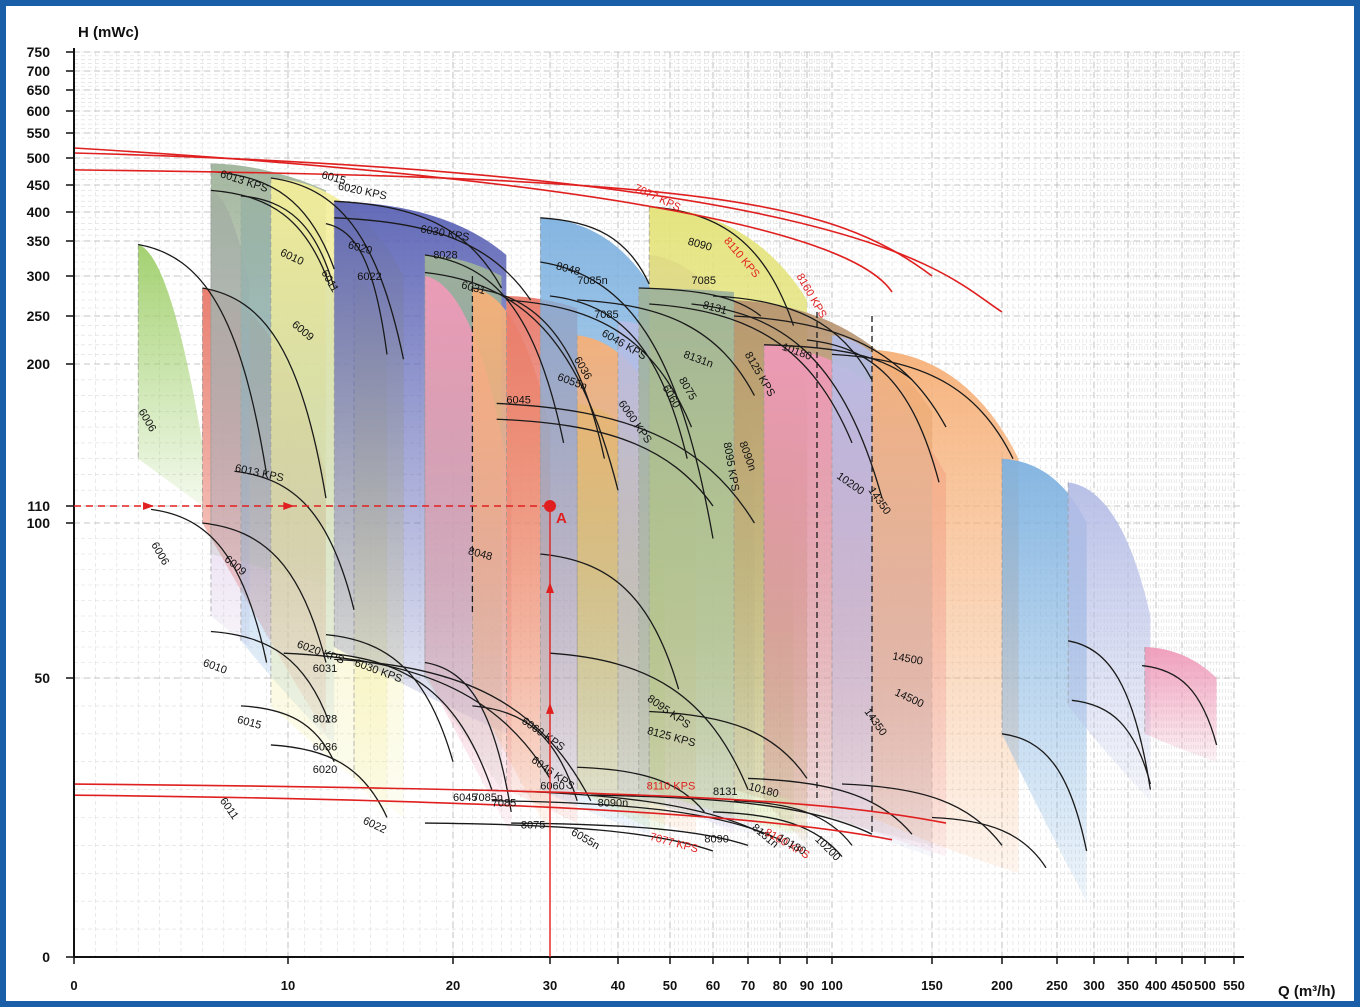 The width and height of the screenshot is (1360, 1007). What do you see at coordinates (725, 792) in the screenshot?
I see `curve-label: 8131` at bounding box center [725, 792].